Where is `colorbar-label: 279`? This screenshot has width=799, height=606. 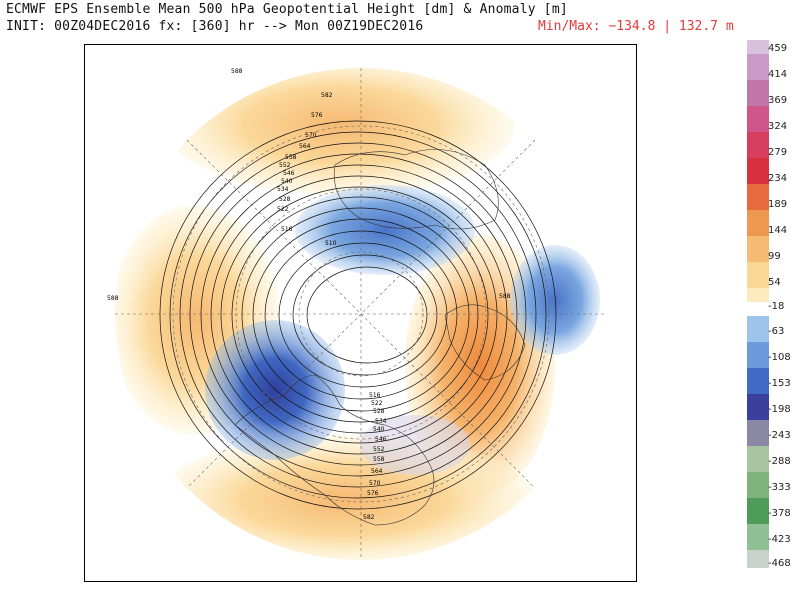
colorbar-label: 279 is located at coordinates (778, 152).